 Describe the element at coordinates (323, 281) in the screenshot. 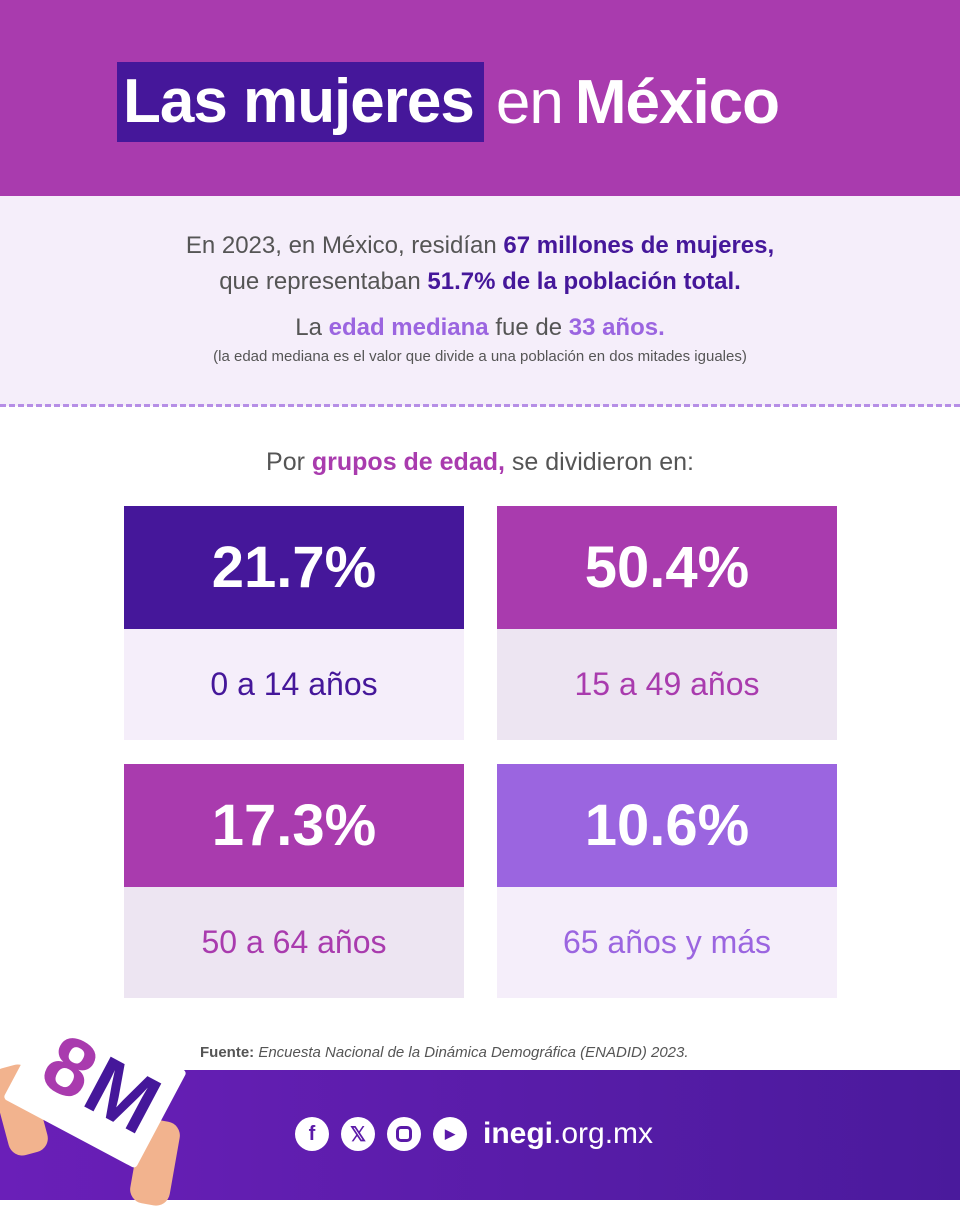

I see `intro-text-2: que representaban` at that location.